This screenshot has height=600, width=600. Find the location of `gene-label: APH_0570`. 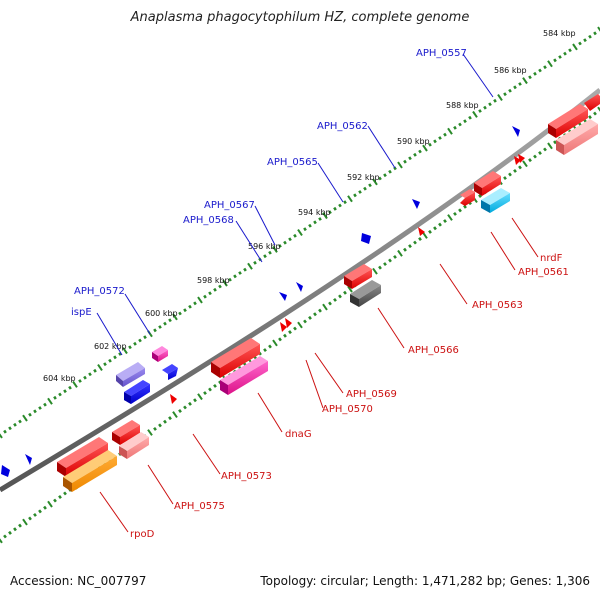

gene-label: APH_0570 is located at coordinates (347, 409).